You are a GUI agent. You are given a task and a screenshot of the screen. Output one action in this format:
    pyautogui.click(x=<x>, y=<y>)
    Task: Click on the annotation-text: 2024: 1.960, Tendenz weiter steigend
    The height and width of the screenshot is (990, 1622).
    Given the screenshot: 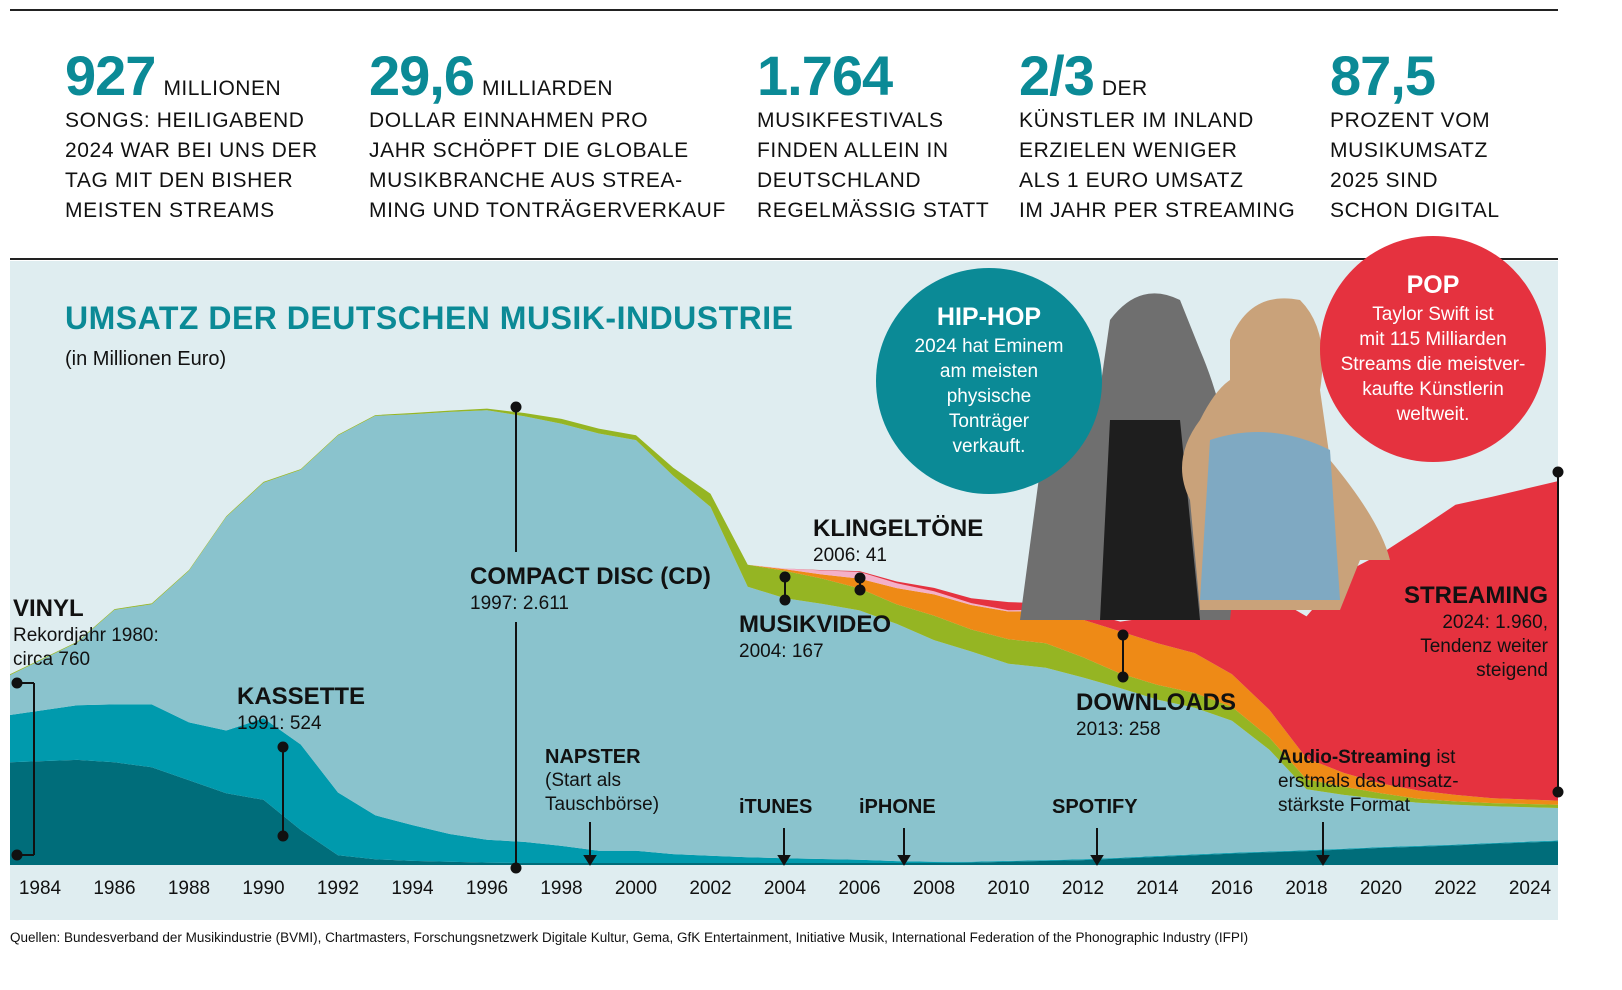 What is the action you would take?
    pyautogui.click(x=1484, y=646)
    